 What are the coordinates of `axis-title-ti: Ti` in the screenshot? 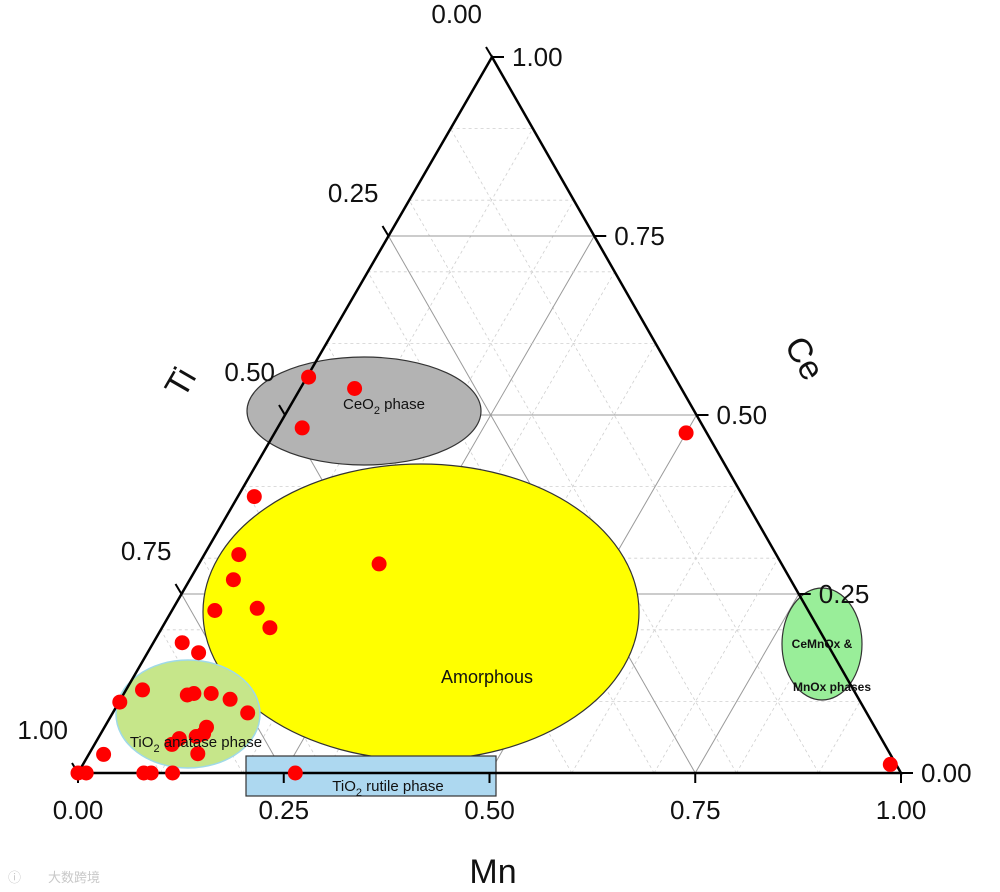 It's located at (181, 382).